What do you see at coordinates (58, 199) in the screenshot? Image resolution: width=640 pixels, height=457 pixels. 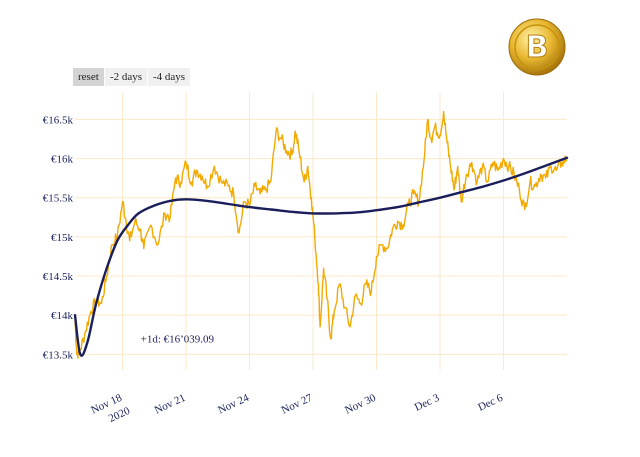 I see `y-tick-label: €15.5k` at bounding box center [58, 199].